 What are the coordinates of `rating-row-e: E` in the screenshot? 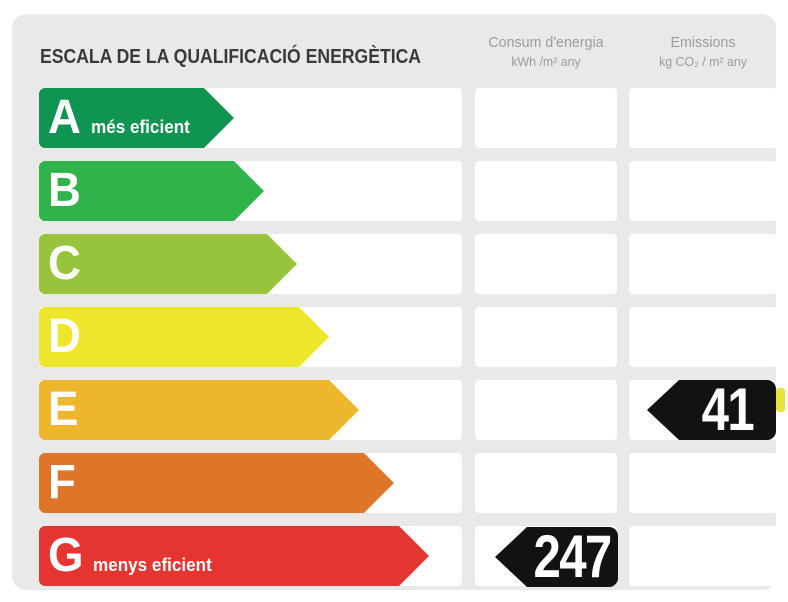 It's located at (400, 410).